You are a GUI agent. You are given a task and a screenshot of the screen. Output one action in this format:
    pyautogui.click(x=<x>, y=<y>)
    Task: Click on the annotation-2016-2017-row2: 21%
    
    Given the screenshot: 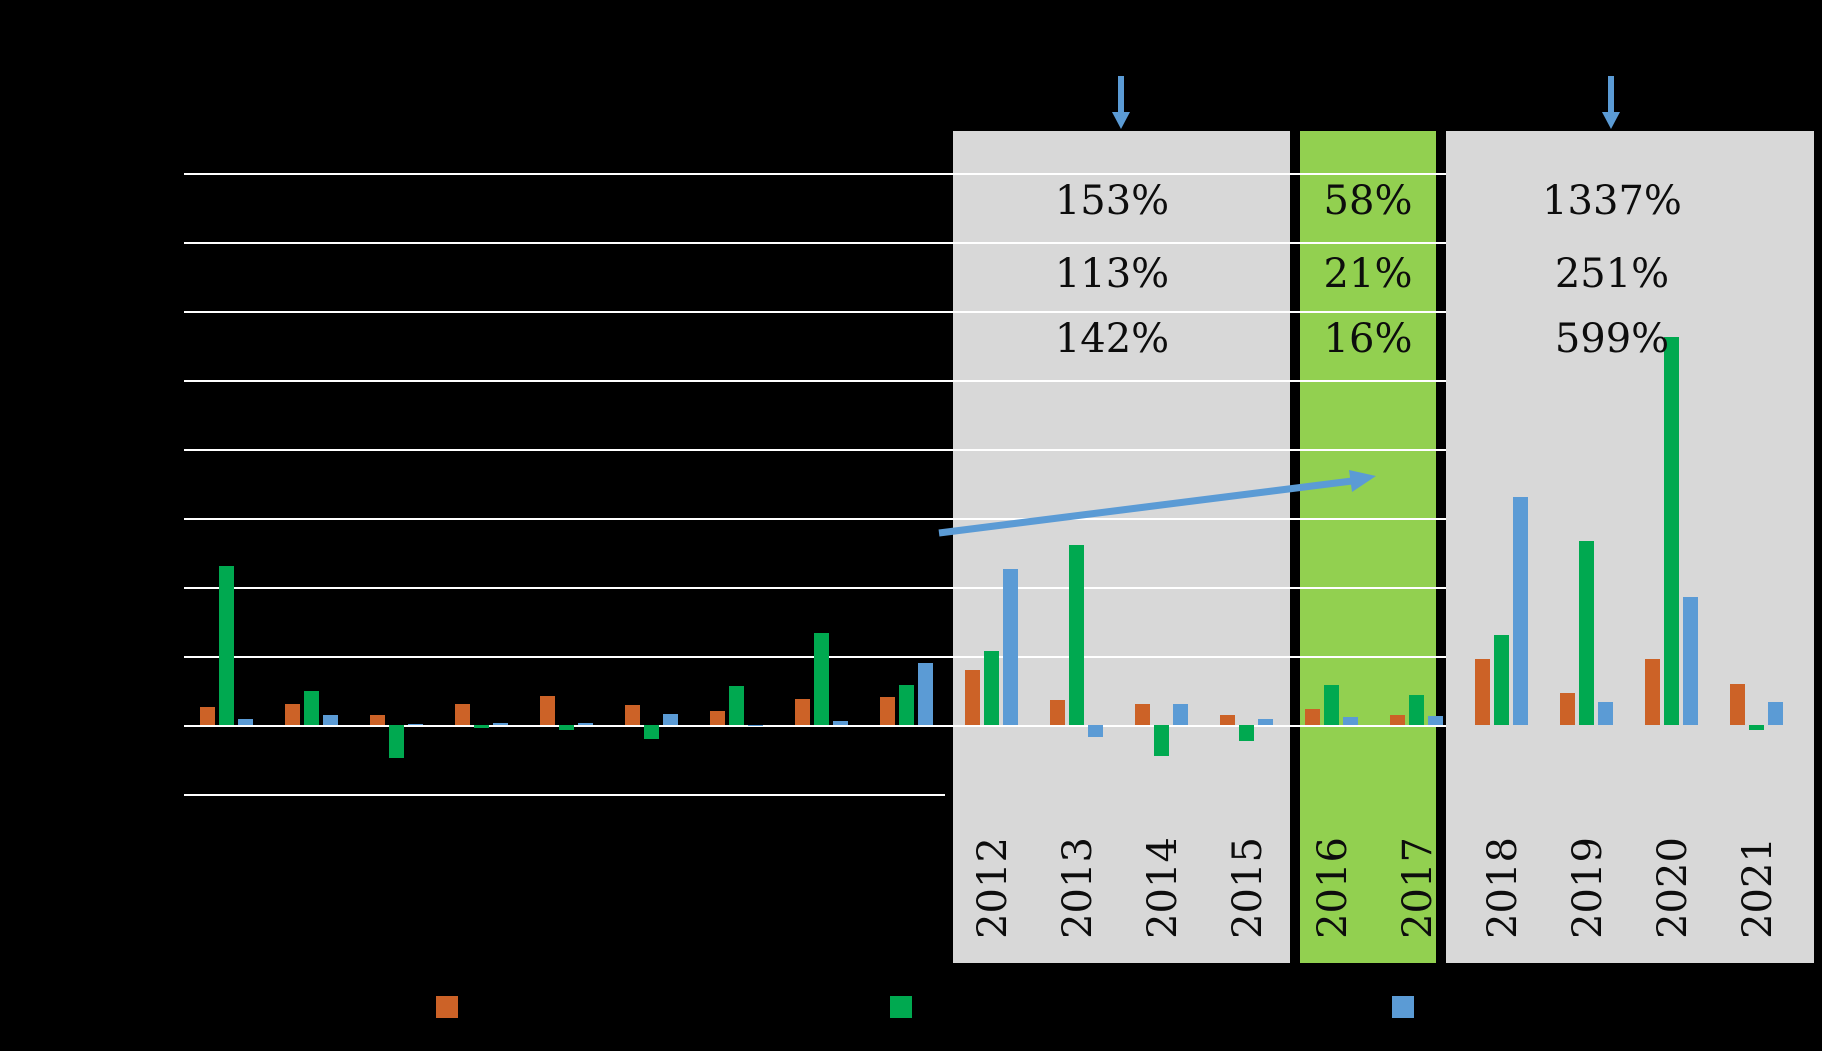 What is the action you would take?
    pyautogui.click(x=1368, y=274)
    